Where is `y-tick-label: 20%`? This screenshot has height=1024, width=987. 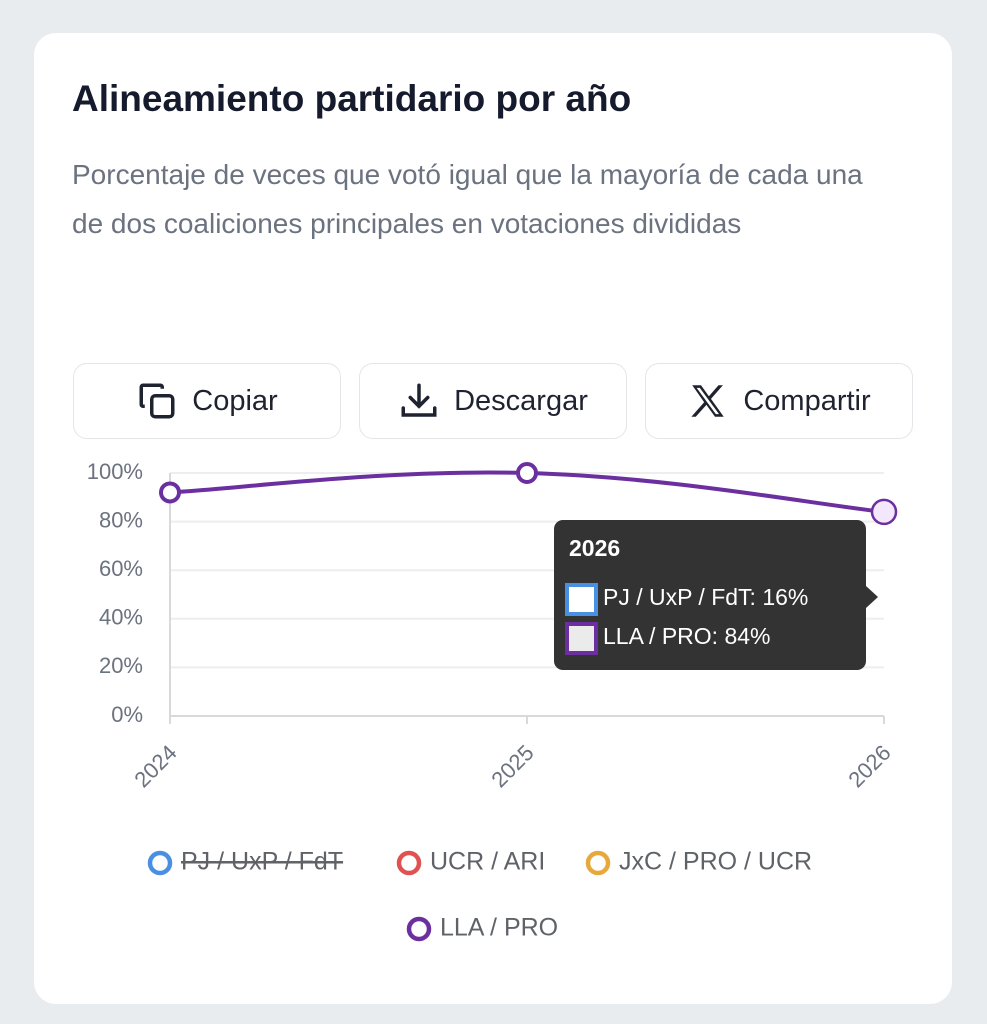 y-tick-label: 20% is located at coordinates (121, 665).